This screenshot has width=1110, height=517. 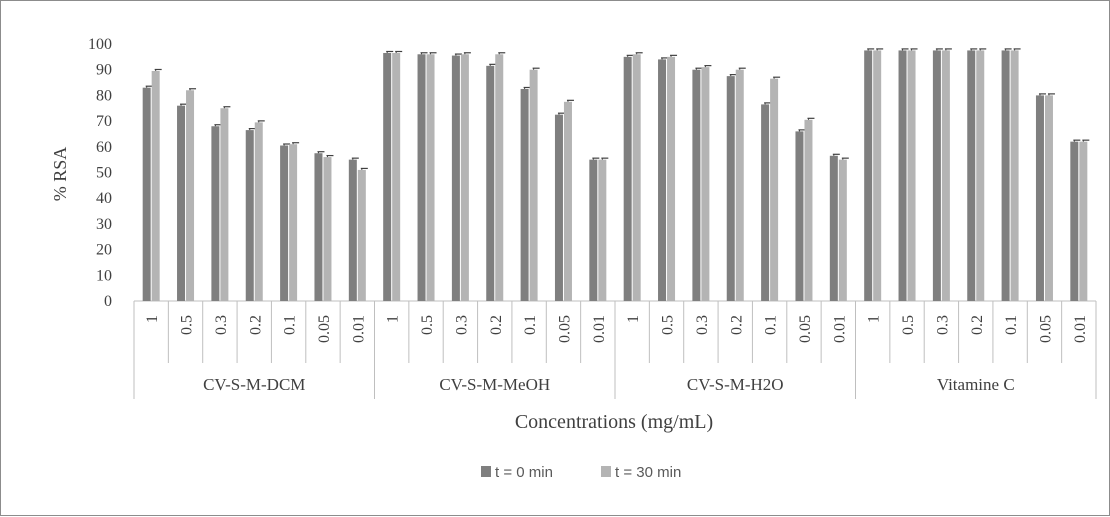 I want to click on group-label: Vitamine C, so click(x=976, y=384).